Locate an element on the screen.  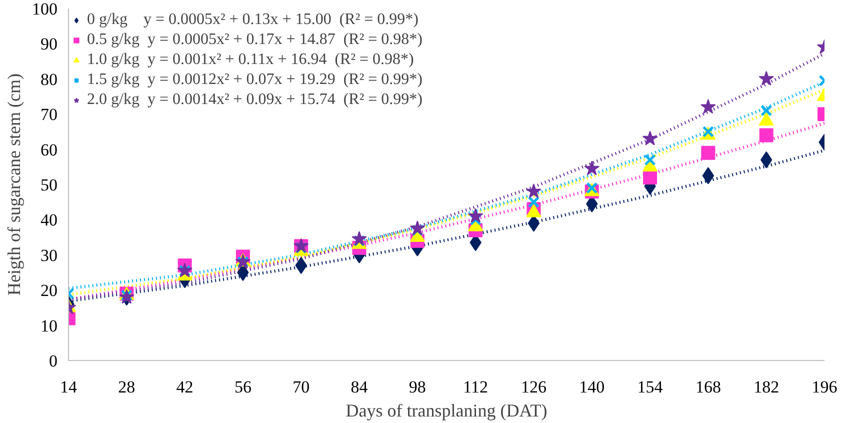
x-tick-label: 98 is located at coordinates (417, 387).